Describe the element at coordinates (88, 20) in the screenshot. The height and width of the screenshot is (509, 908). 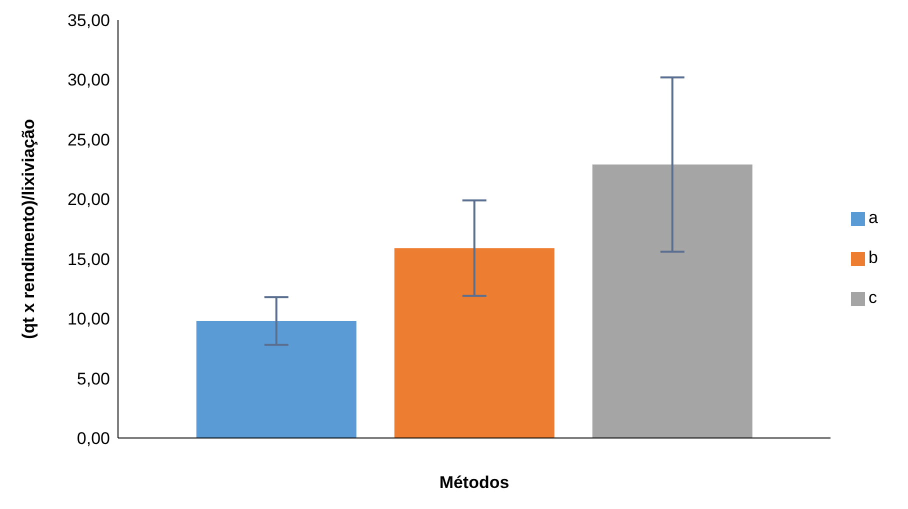
I see `y-tick-label: 35,00` at that location.